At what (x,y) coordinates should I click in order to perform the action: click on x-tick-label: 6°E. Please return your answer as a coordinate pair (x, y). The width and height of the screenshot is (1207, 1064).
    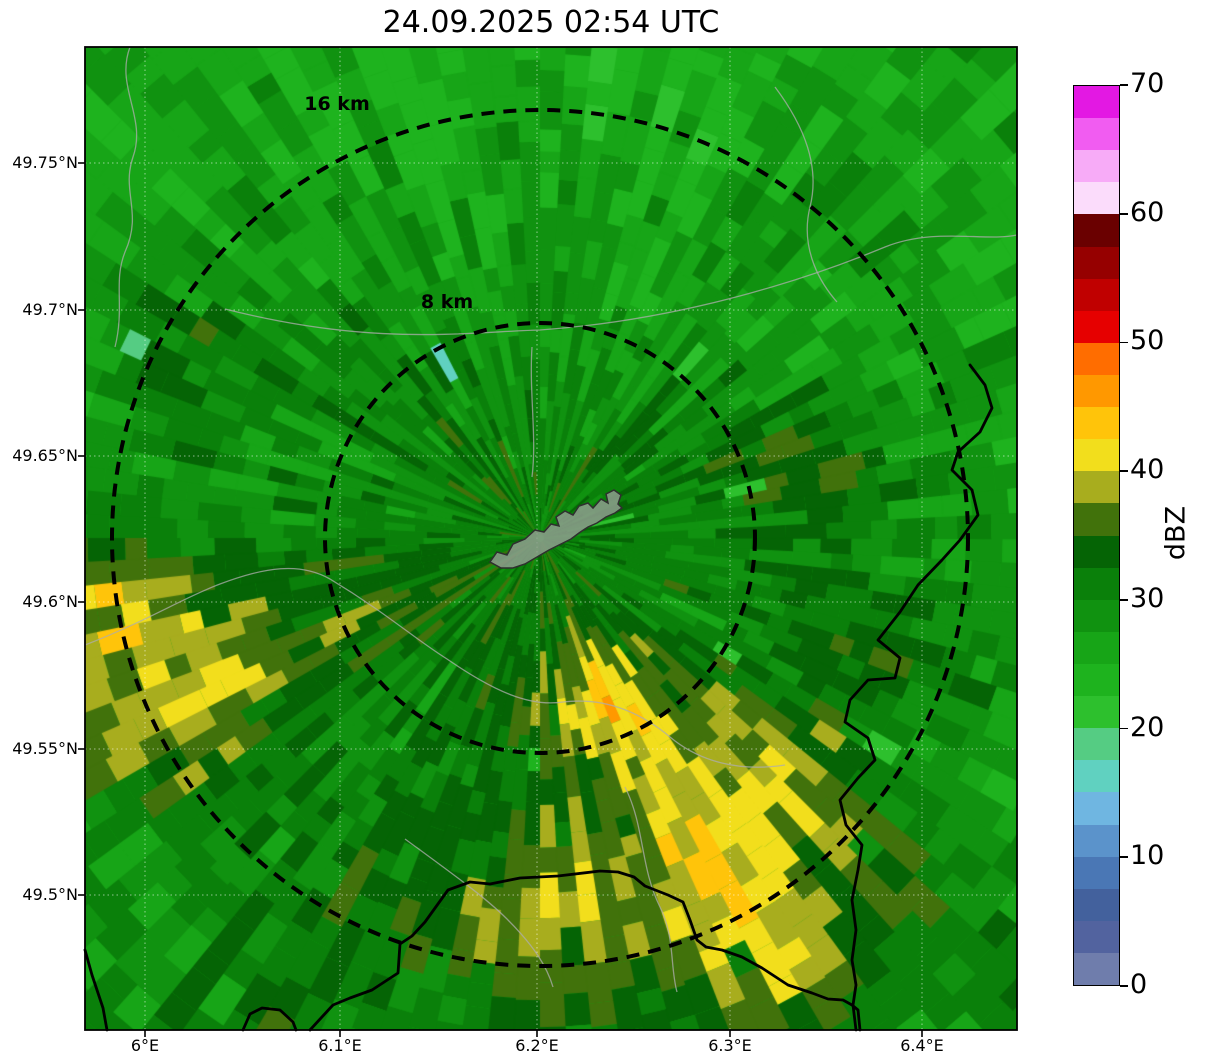
    Looking at the image, I should click on (145, 1045).